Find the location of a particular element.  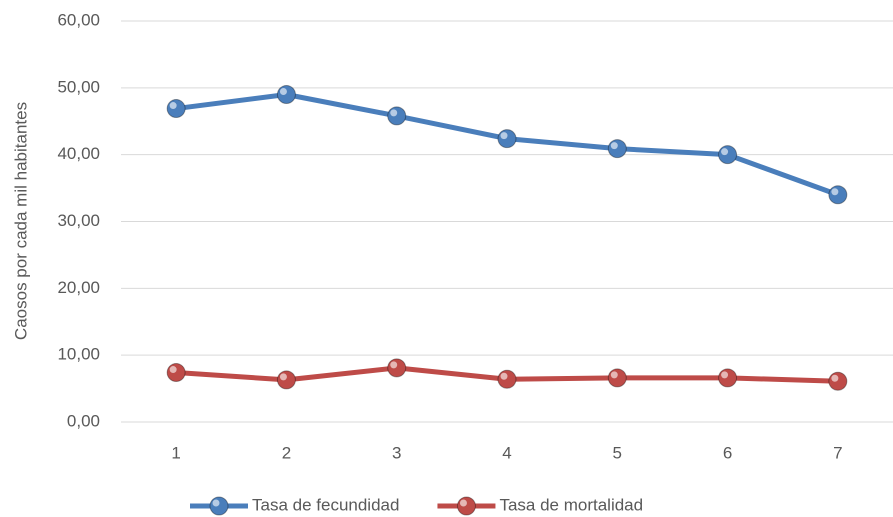

y-tick-label: 40,00 is located at coordinates (78, 153).